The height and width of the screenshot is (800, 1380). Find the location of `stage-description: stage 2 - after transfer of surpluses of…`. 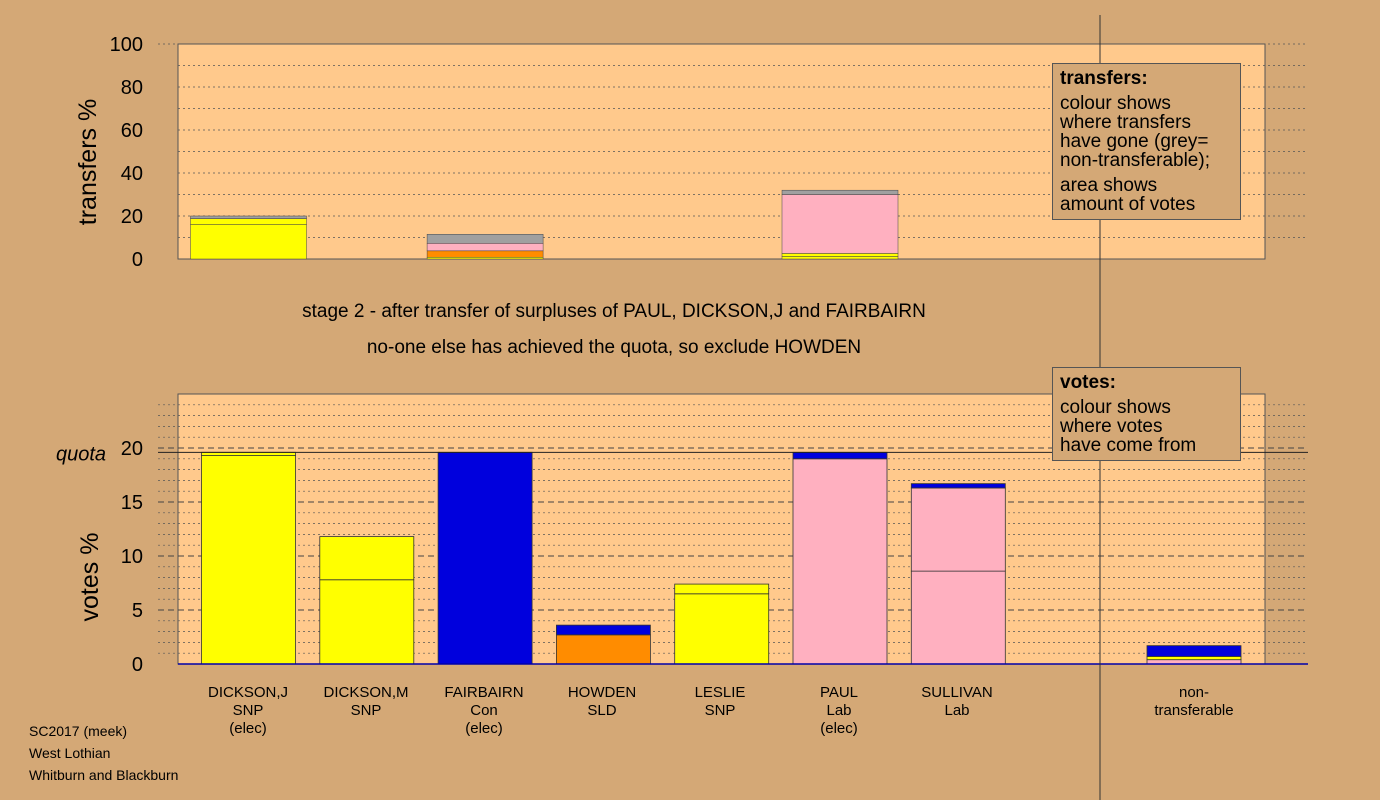

stage-description: stage 2 - after transfer of surpluses of… is located at coordinates (614, 311).